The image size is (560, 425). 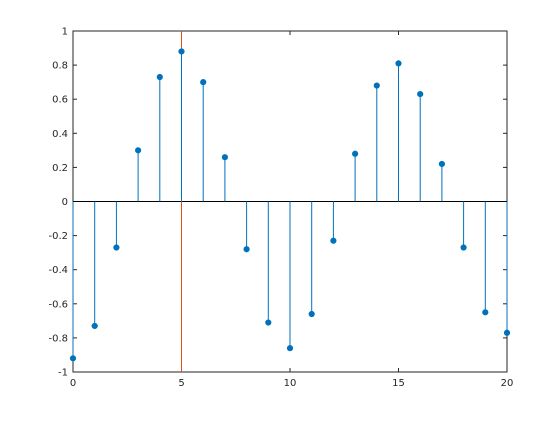 I want to click on y-tick-label: 0.2, so click(x=60, y=168).